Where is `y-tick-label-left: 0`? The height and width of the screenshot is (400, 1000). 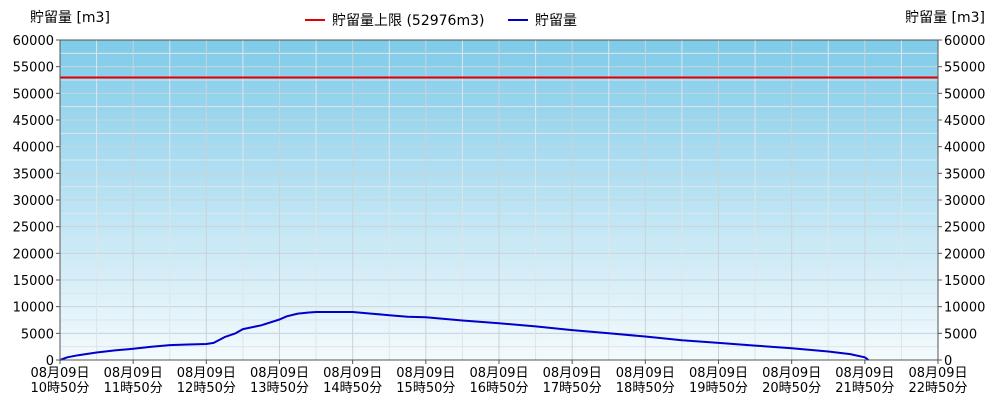 y-tick-label-left: 0 is located at coordinates (50, 361).